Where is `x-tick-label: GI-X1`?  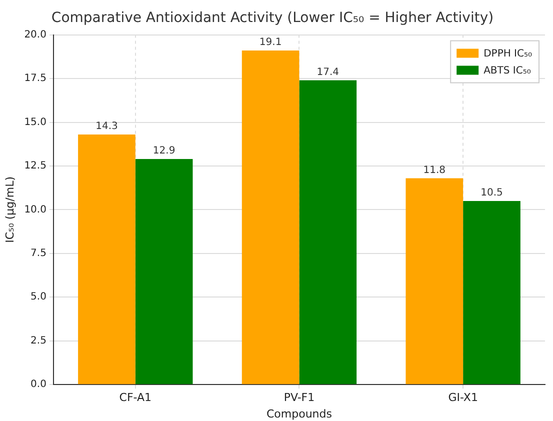 x-tick-label: GI-X1 is located at coordinates (463, 397).